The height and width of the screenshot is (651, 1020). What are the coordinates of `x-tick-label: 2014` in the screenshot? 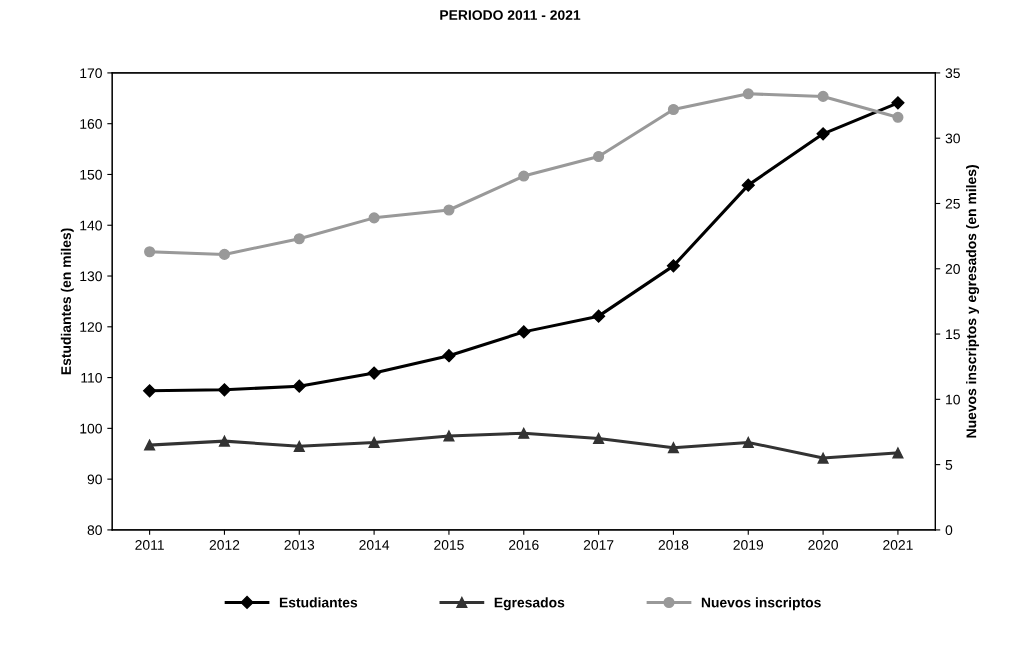 It's located at (374, 545).